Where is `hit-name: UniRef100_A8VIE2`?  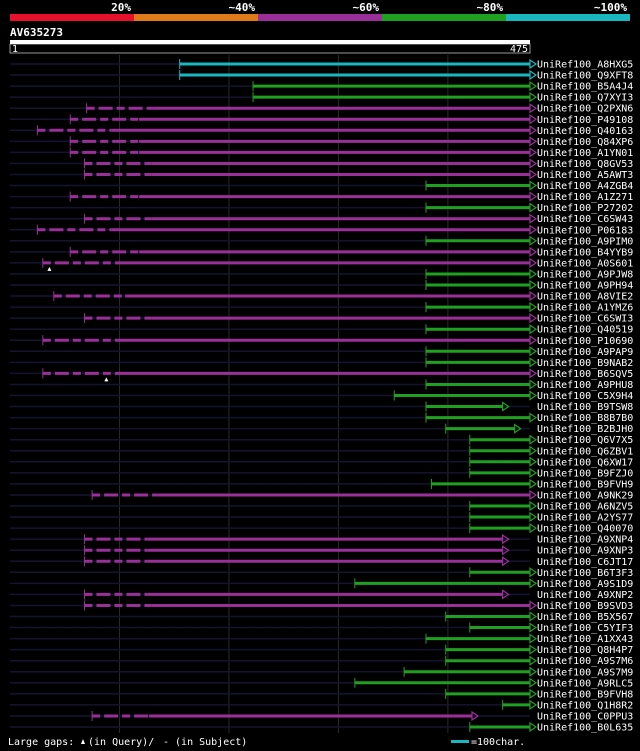
hit-name: UniRef100_A8VIE2 is located at coordinates (585, 297).